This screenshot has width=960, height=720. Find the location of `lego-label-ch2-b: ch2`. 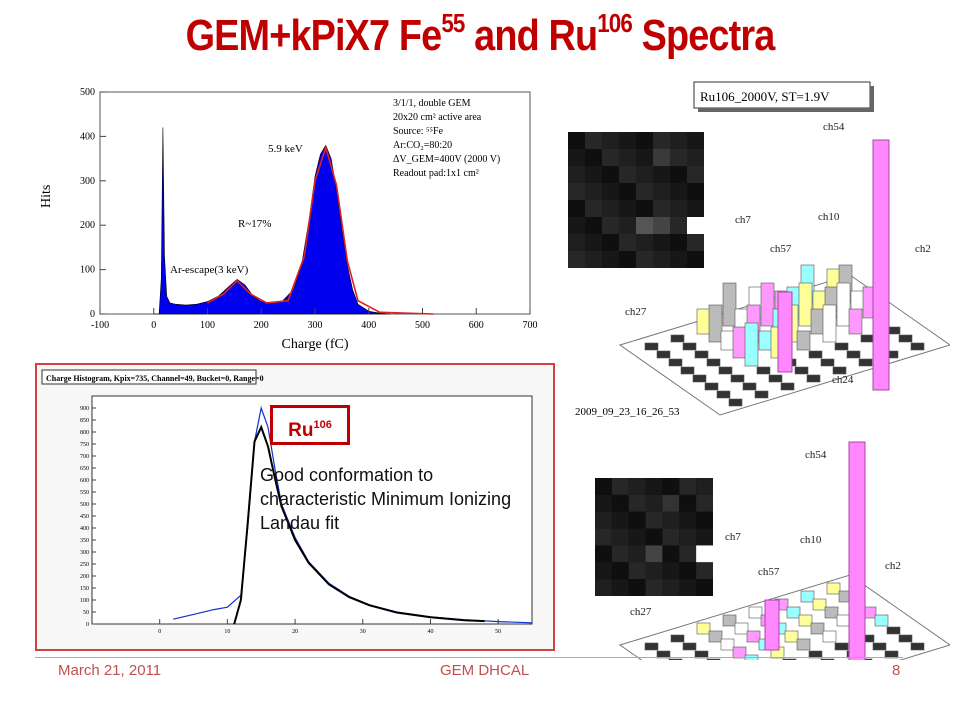

lego-label-ch2-b: ch2 is located at coordinates (893, 566).